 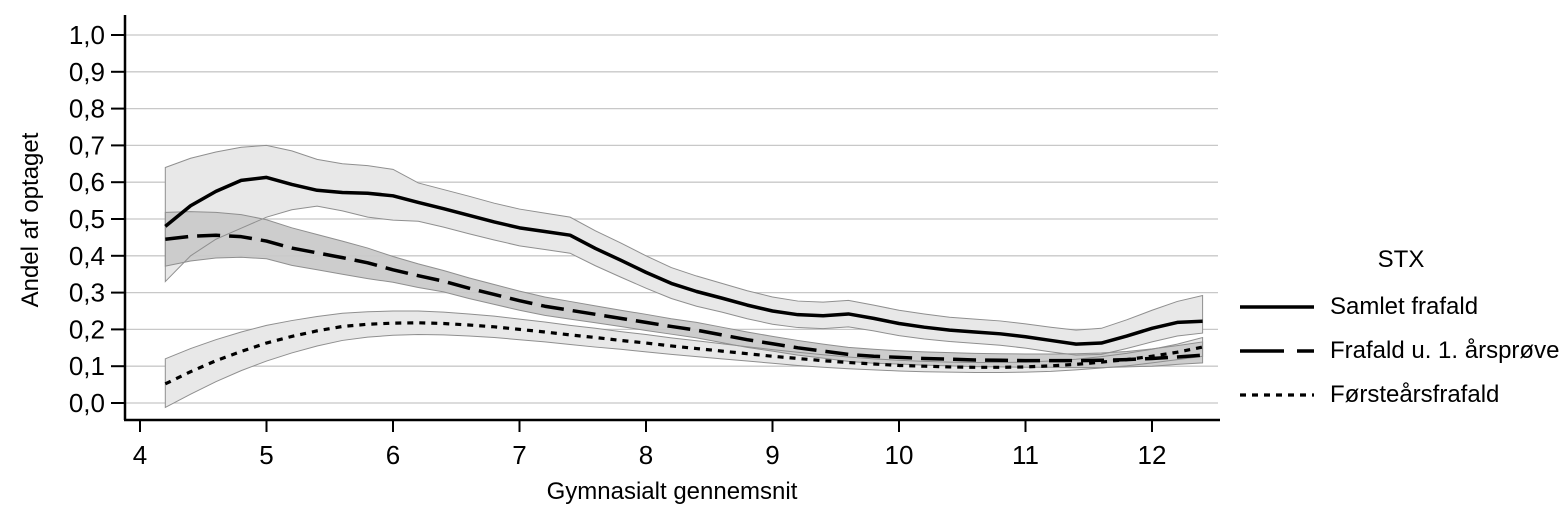 What do you see at coordinates (87, 145) in the screenshot?
I see `y-tick-label: 0,7` at bounding box center [87, 145].